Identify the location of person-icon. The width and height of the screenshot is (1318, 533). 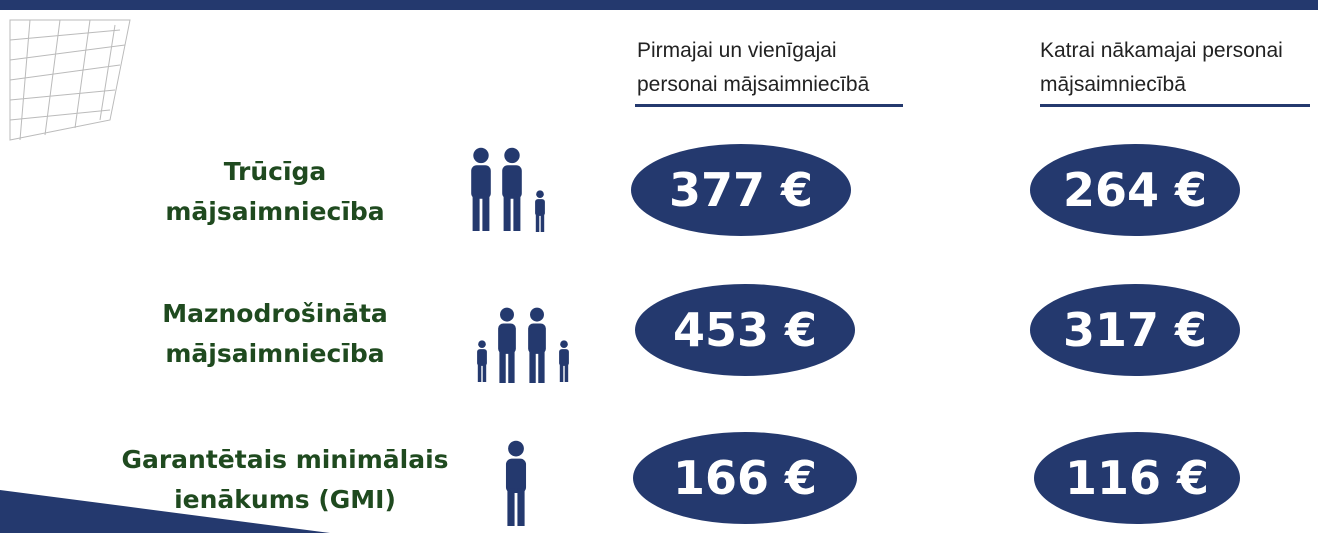
(516, 483).